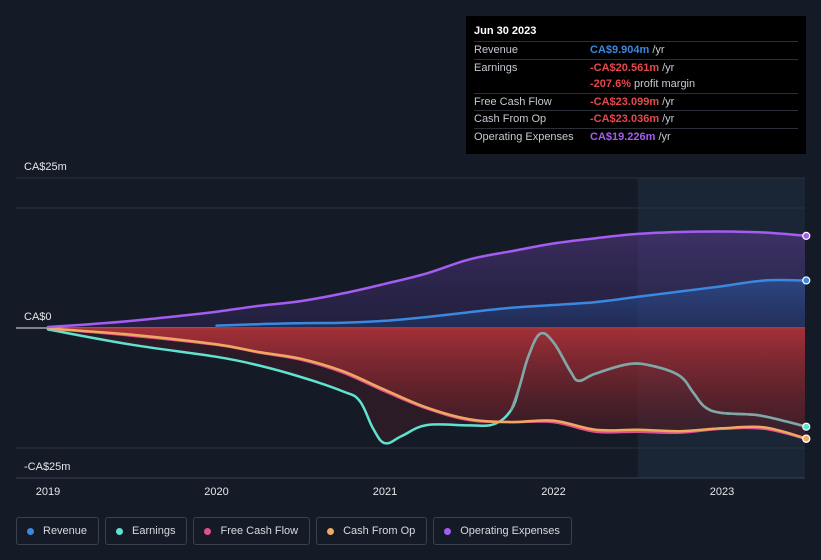 This screenshot has height=560, width=821. I want to click on y-label-top: CA$25m, so click(45, 167).